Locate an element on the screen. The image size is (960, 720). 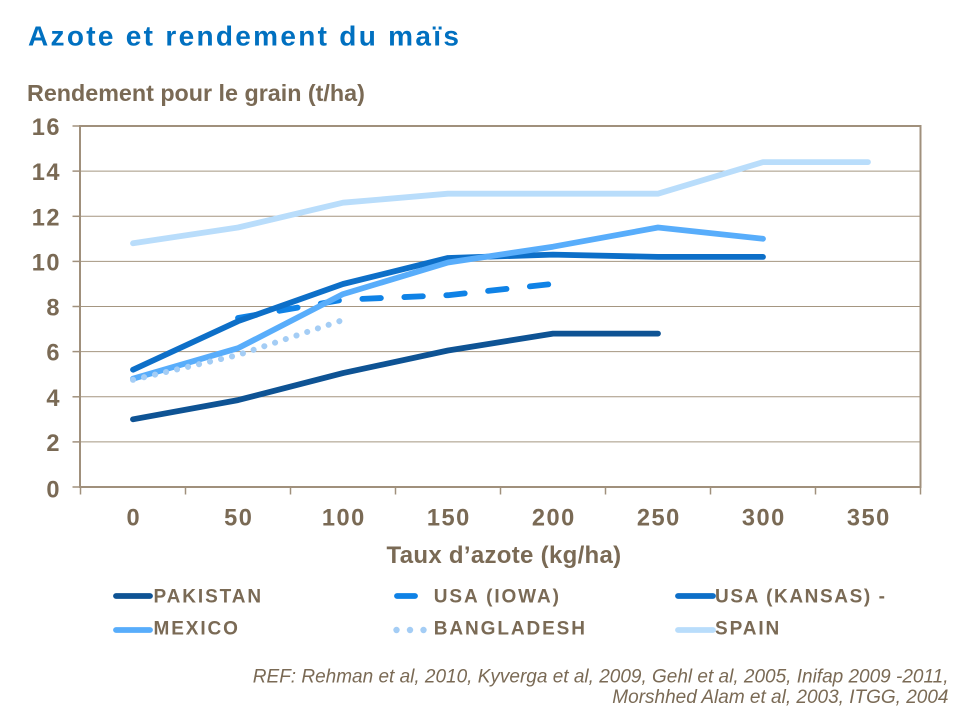
svg-text:Morshhed Alam et al, 2003, ITG: Morshhed Alam et al, 2003, ITGG, 2004 is located at coordinates (780, 697).